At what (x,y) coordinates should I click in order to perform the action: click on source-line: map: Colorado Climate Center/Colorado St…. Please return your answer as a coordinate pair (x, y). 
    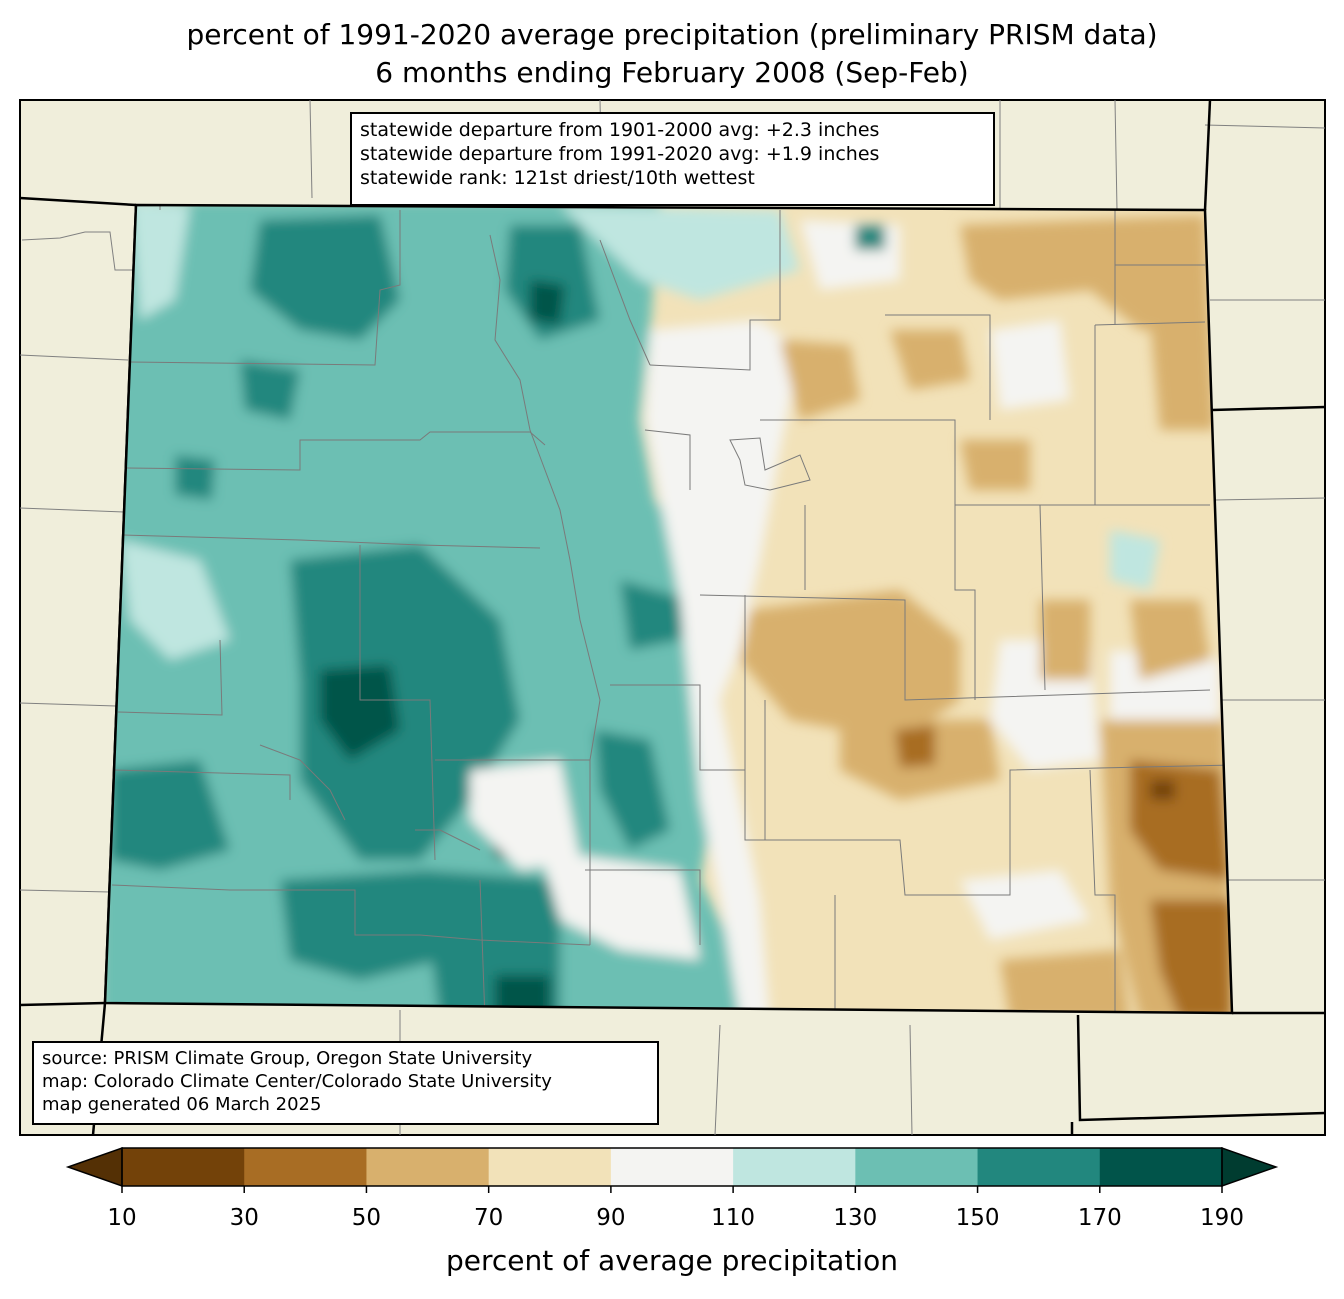
    Looking at the image, I should click on (297, 1081).